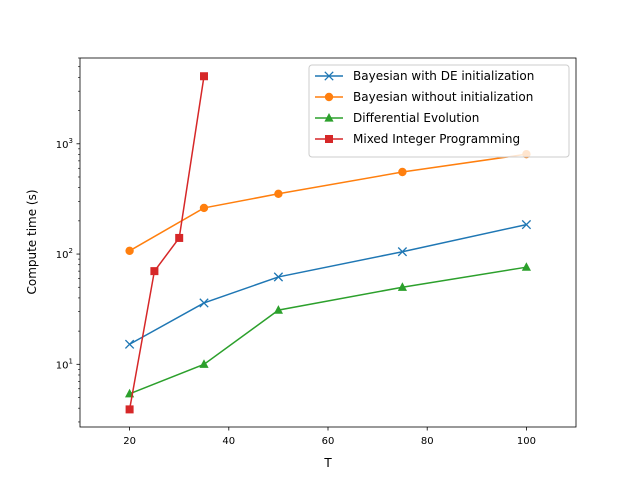  Describe the element at coordinates (443, 76) in the screenshot. I see `legend-label: Bayesian with DE initialization` at that location.